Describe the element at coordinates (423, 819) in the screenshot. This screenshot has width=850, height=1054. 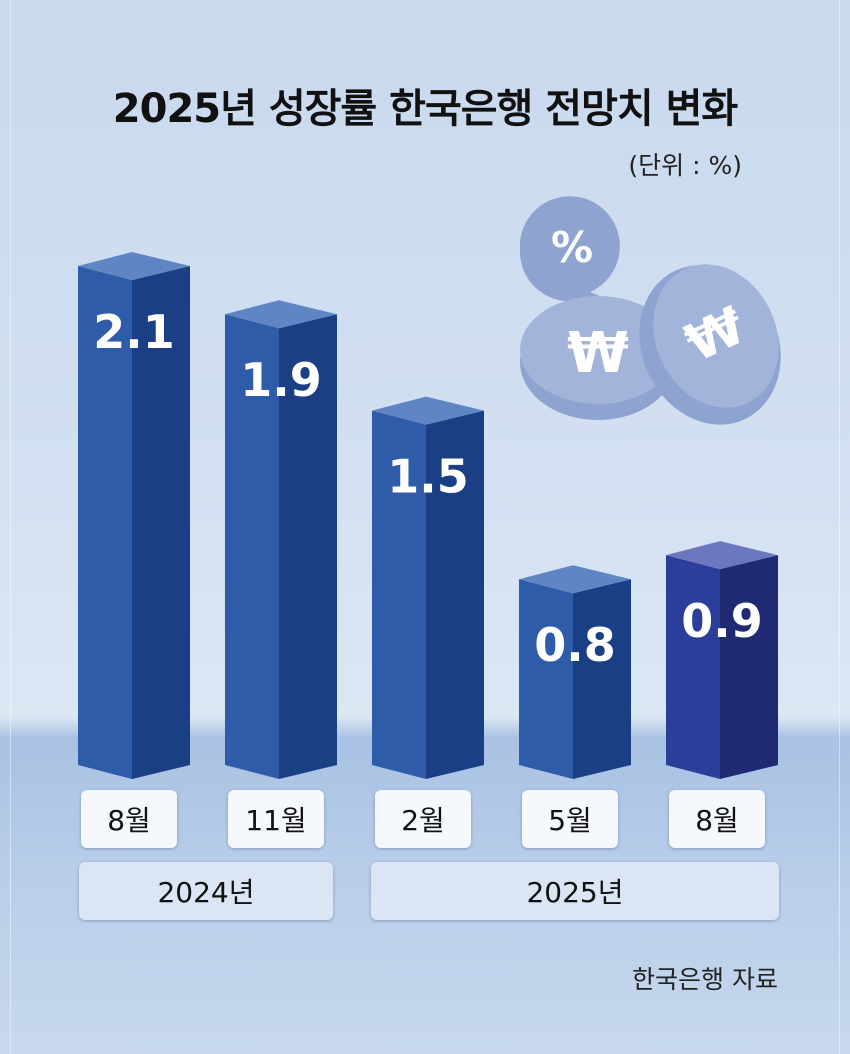
I see `month-label-2: 2월` at that location.